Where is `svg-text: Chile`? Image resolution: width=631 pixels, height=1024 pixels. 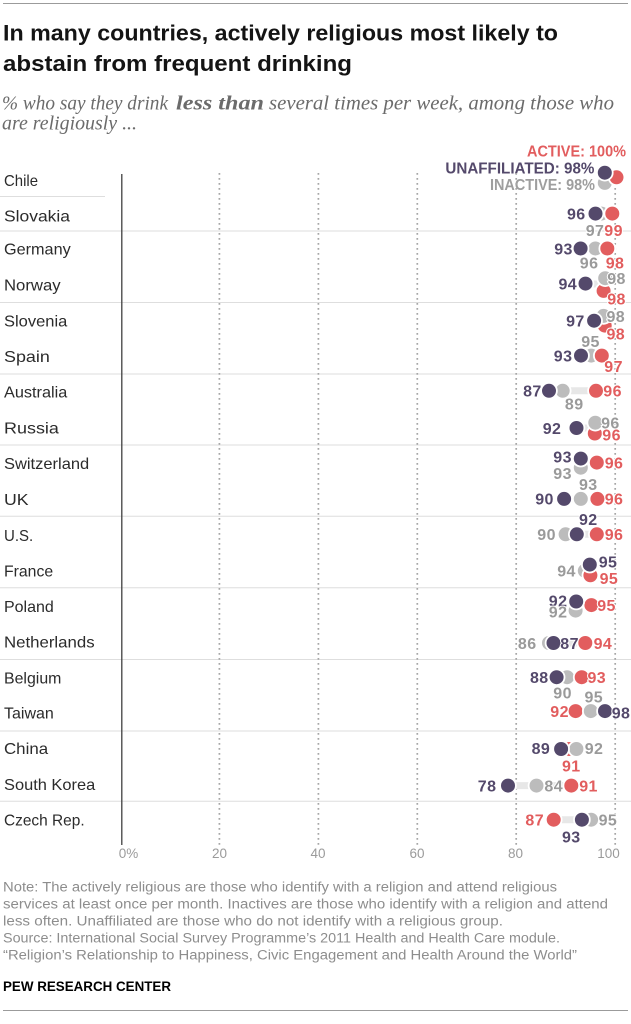
svg-text: Chile is located at coordinates (21, 181).